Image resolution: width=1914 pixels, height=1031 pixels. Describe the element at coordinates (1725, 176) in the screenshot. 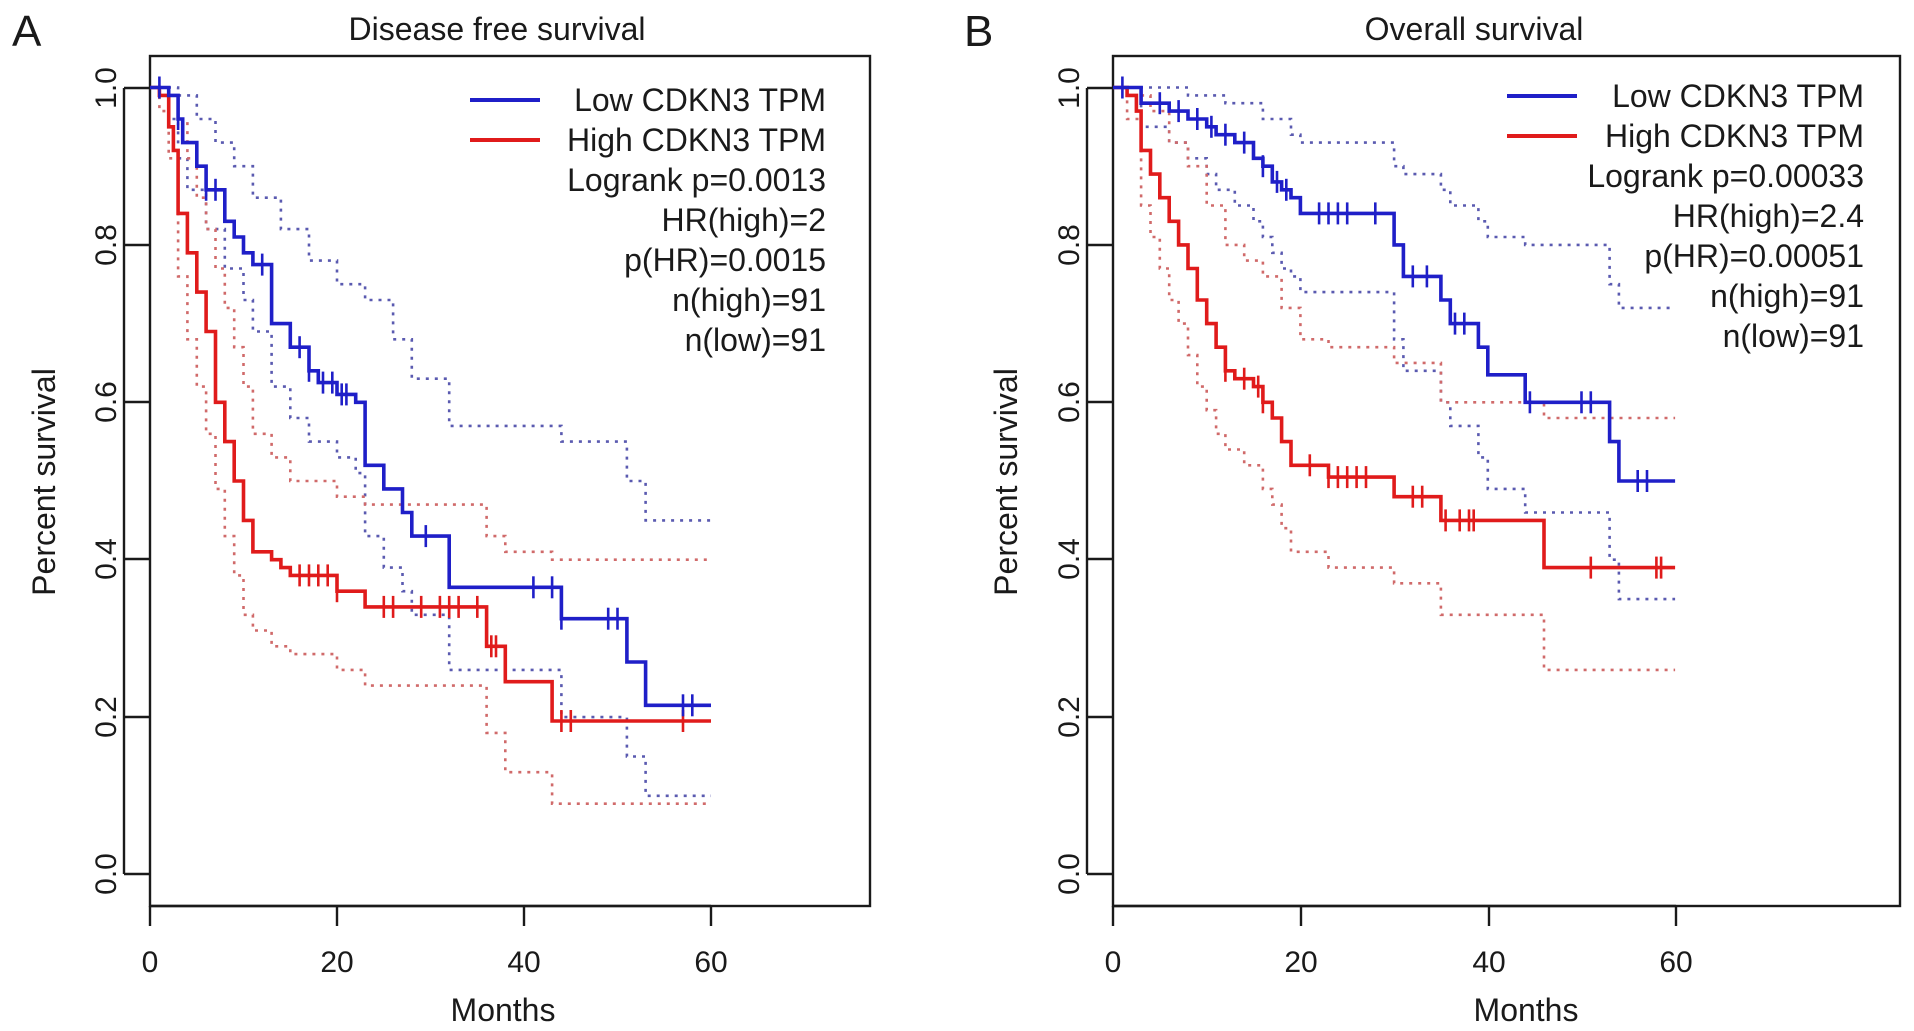

I see `panel-b-logrank-text: Logrank p=0.00033` at that location.